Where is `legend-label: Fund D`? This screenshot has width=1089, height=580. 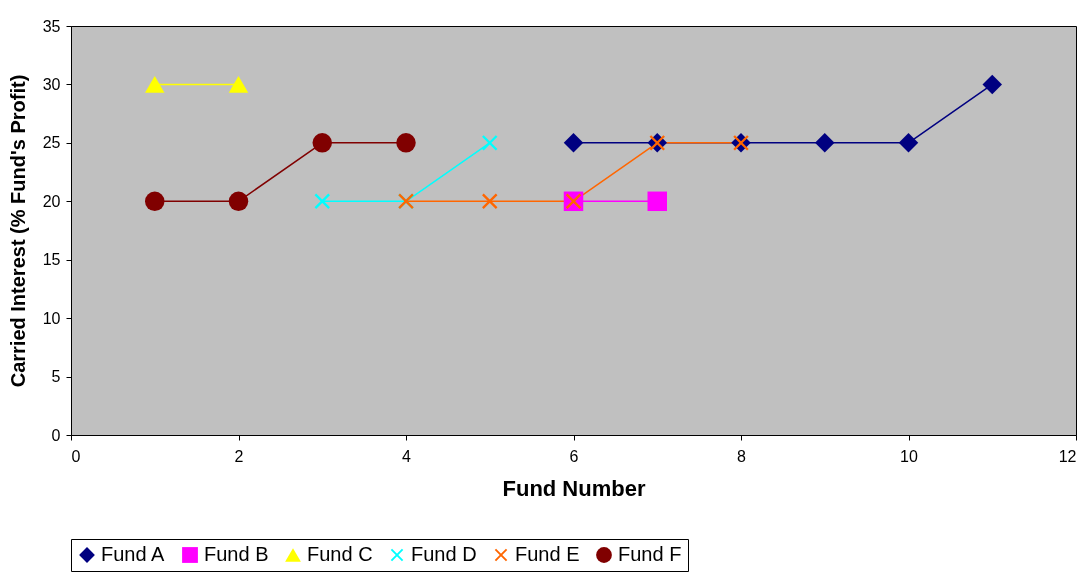 legend-label: Fund D is located at coordinates (444, 554).